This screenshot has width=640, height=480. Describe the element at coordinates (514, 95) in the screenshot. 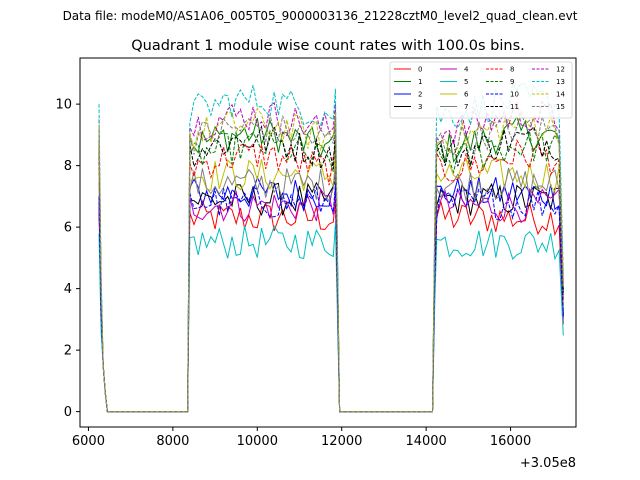

I see `legend-label-10: 10` at that location.